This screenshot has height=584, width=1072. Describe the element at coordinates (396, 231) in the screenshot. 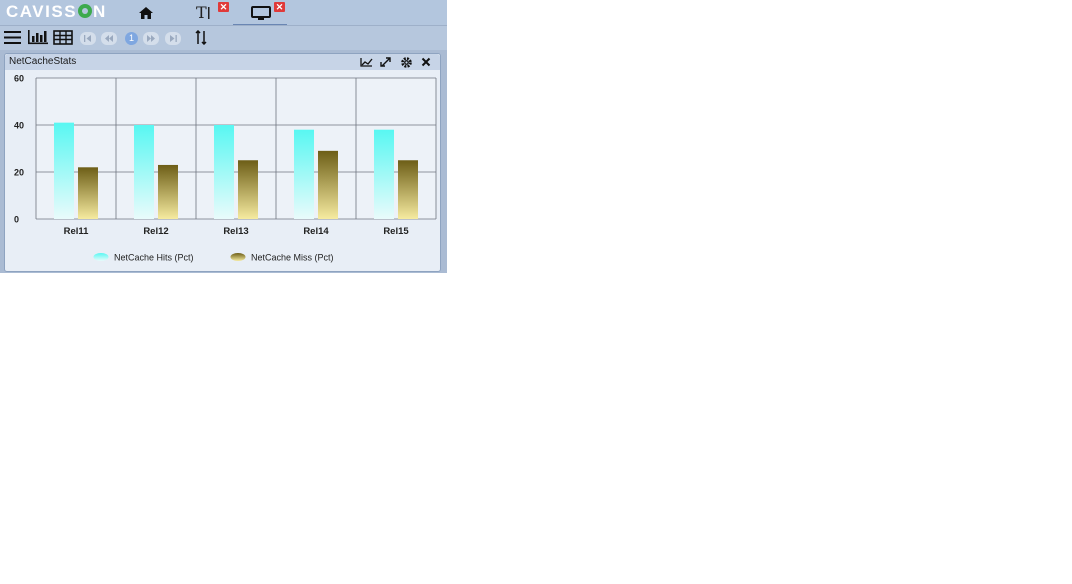

I see `x-tick-label: Rel15` at that location.